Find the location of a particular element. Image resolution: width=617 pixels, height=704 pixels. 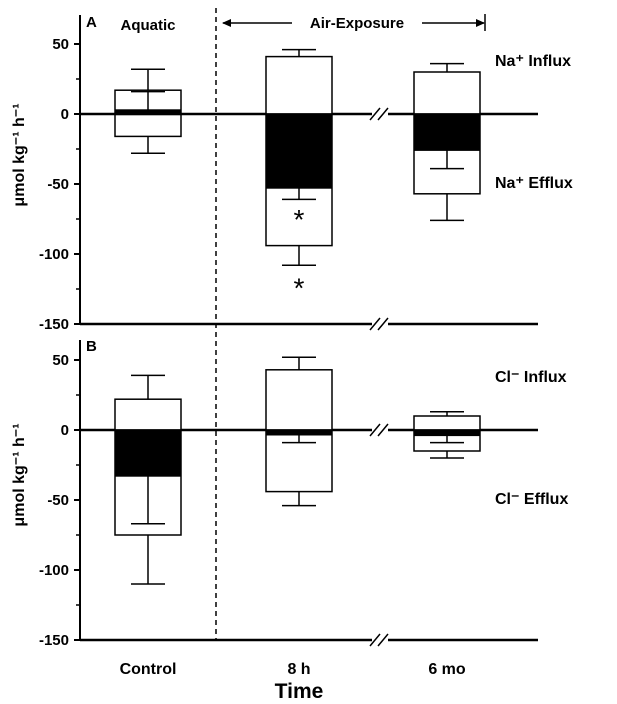

panel-b-ytick-label: 0 is located at coordinates (65, 430).